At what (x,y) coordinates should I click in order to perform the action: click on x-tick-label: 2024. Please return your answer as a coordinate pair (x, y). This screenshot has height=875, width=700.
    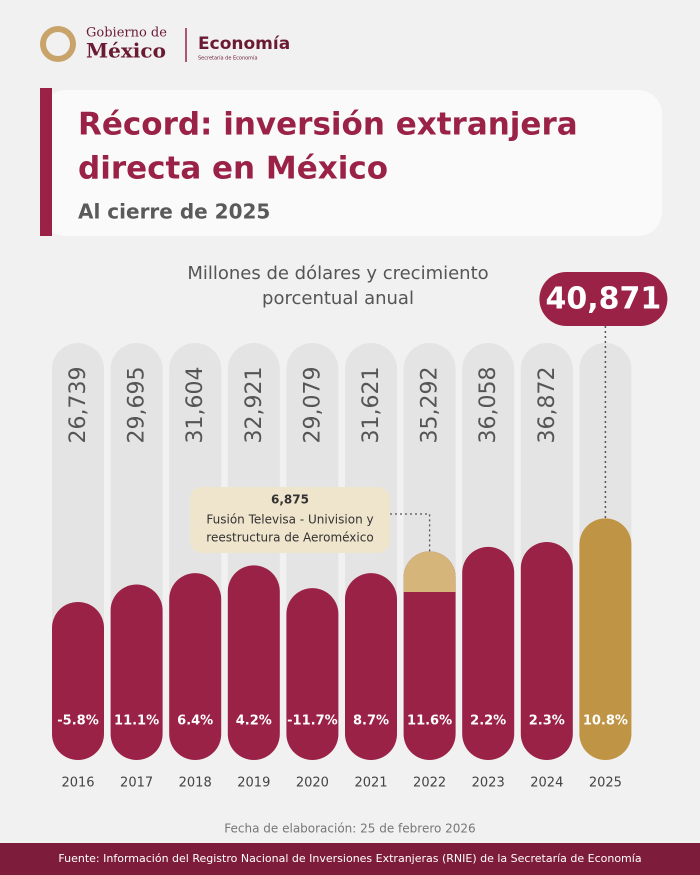
    Looking at the image, I should click on (546, 783).